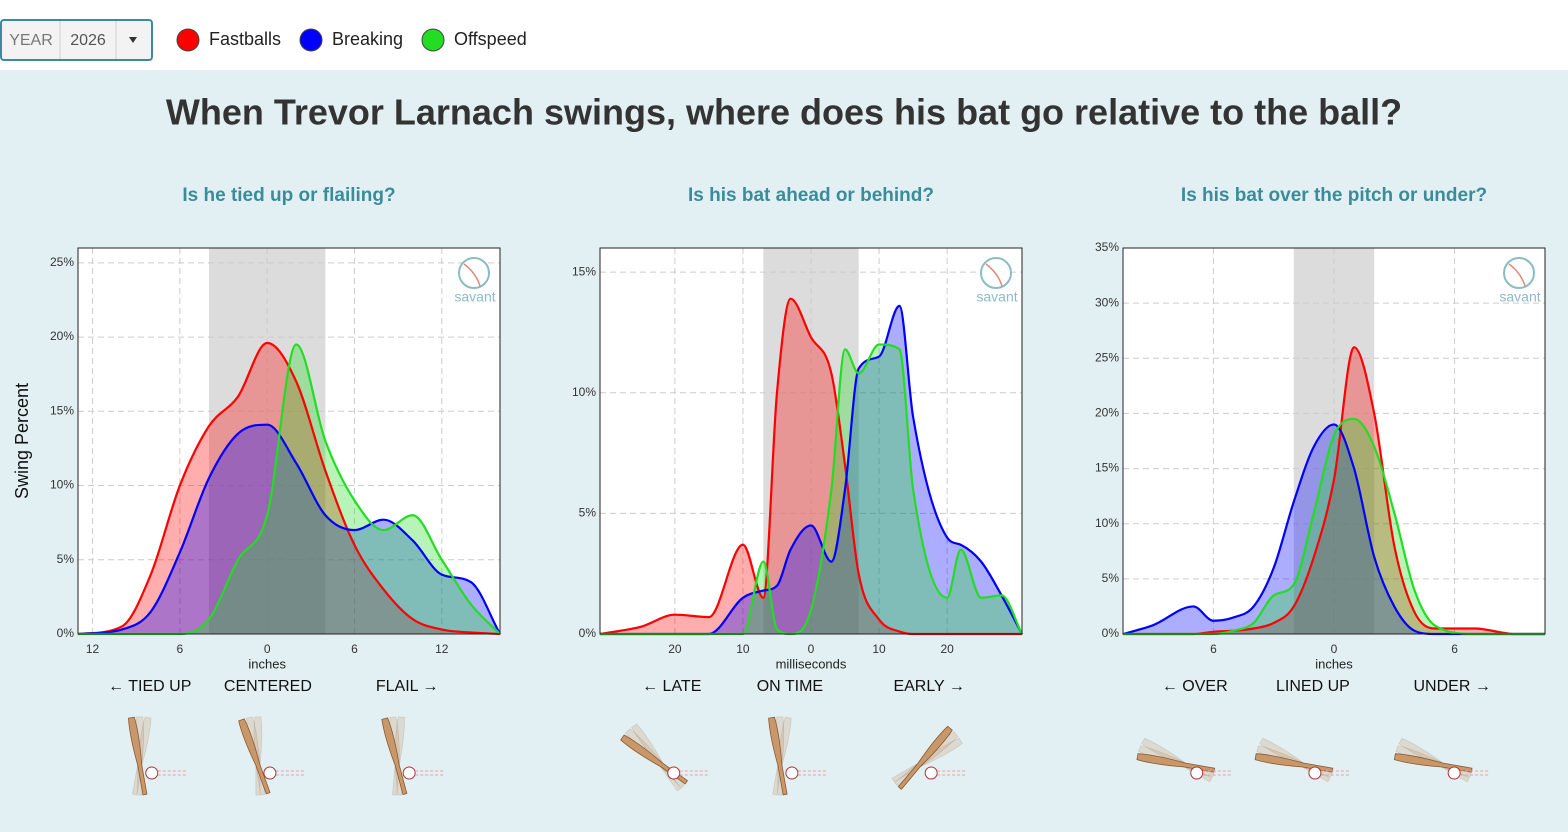  I want to click on y-axis-label: Swing Percent, so click(22, 441).